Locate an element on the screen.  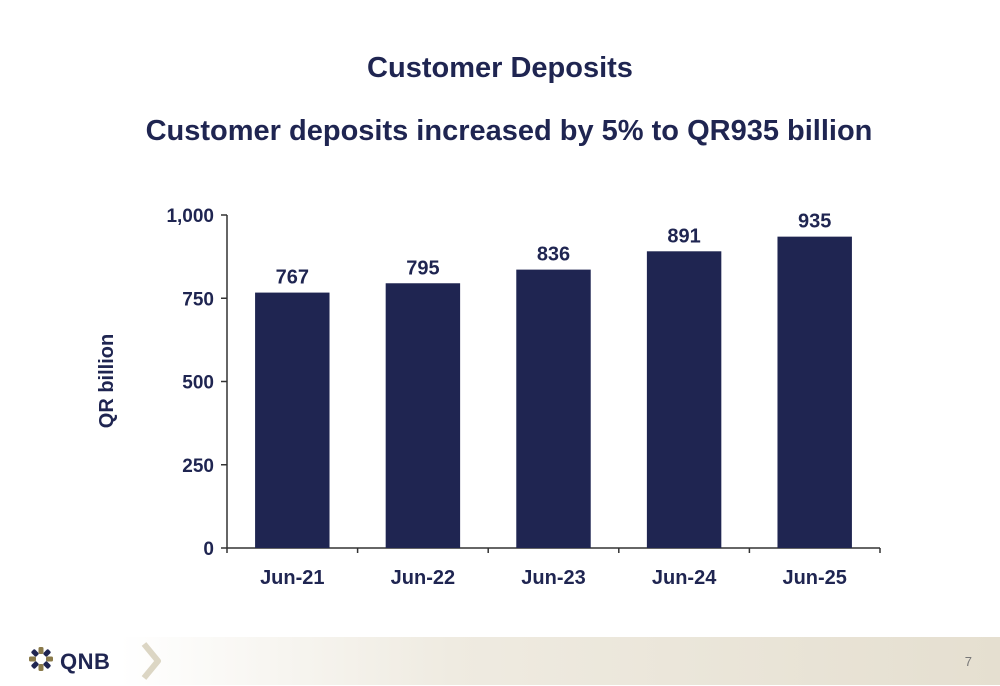
qnb-logo: QNB is located at coordinates (69, 661).